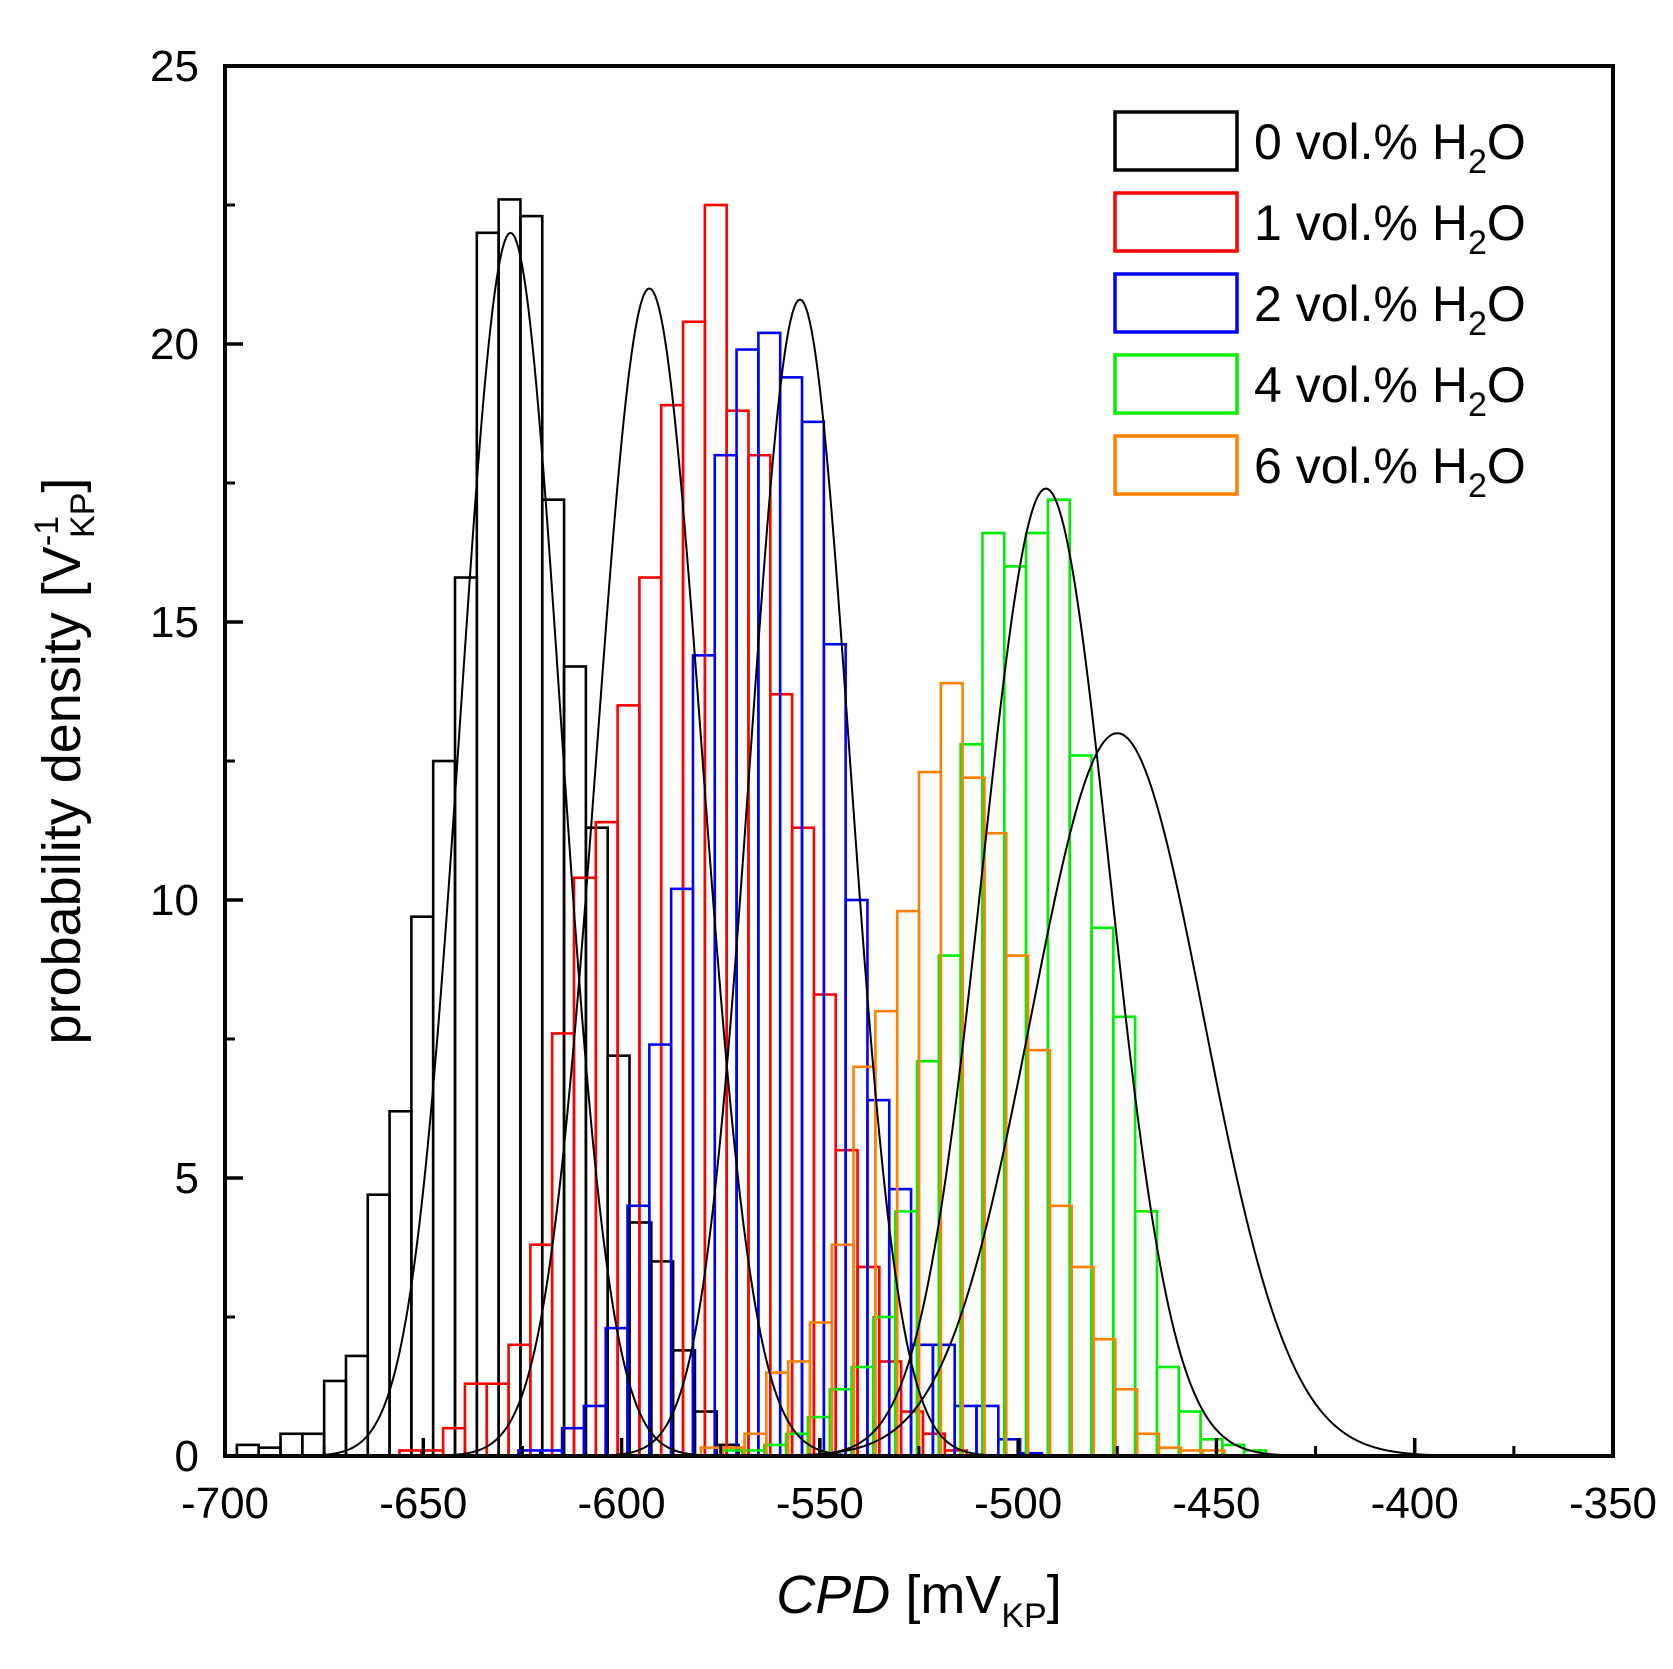 The width and height of the screenshot is (1673, 1669). I want to click on x-tick-label: -650, so click(423, 1503).